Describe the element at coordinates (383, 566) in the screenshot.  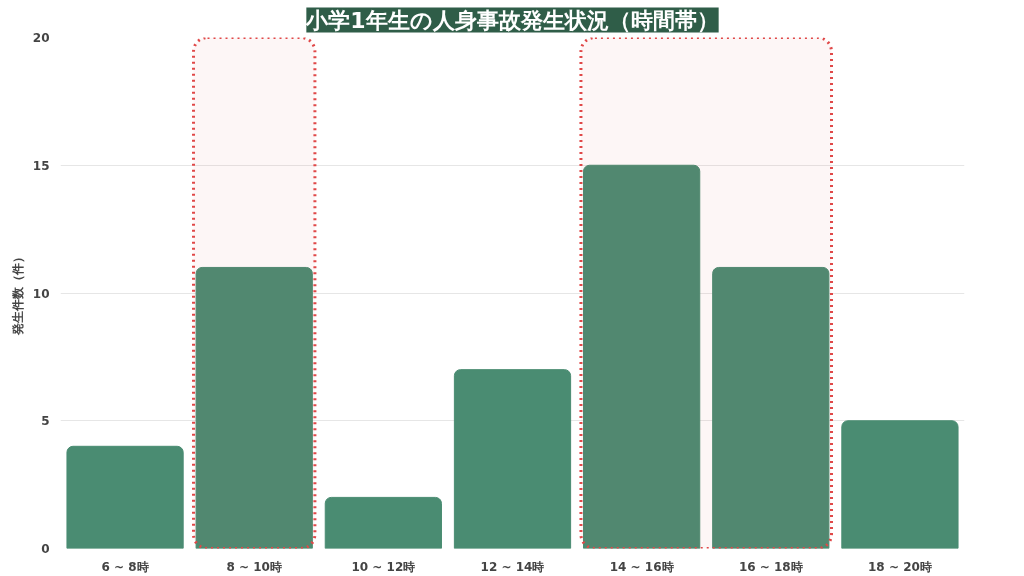
I see `x-tick-label: 10 ~ 12時` at that location.